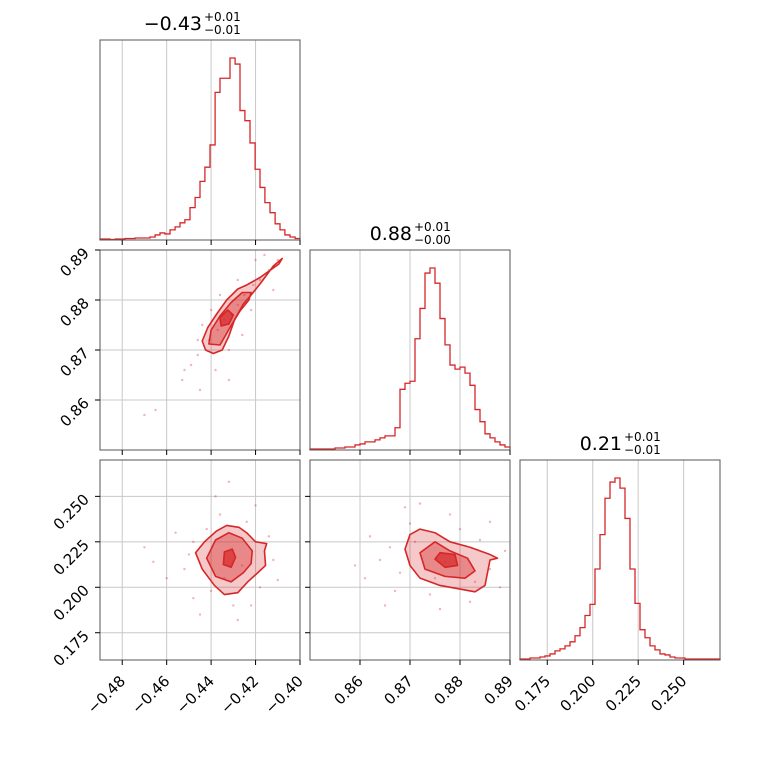 The height and width of the screenshot is (760, 760). I want to click on y-tick-label: 0.250, so click(71, 511).